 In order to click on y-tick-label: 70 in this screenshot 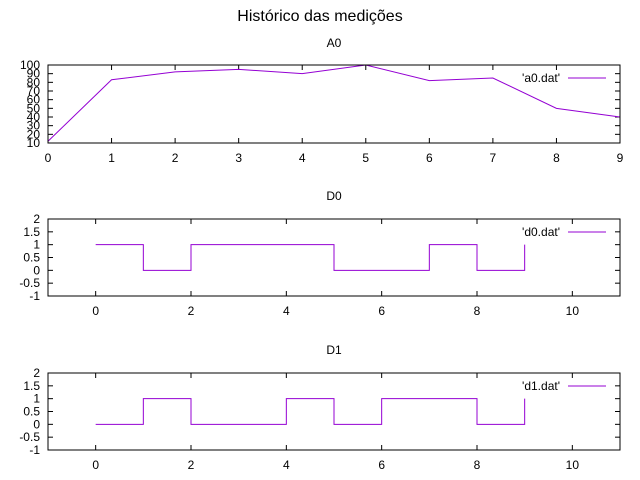, I will do `click(34, 91)`.